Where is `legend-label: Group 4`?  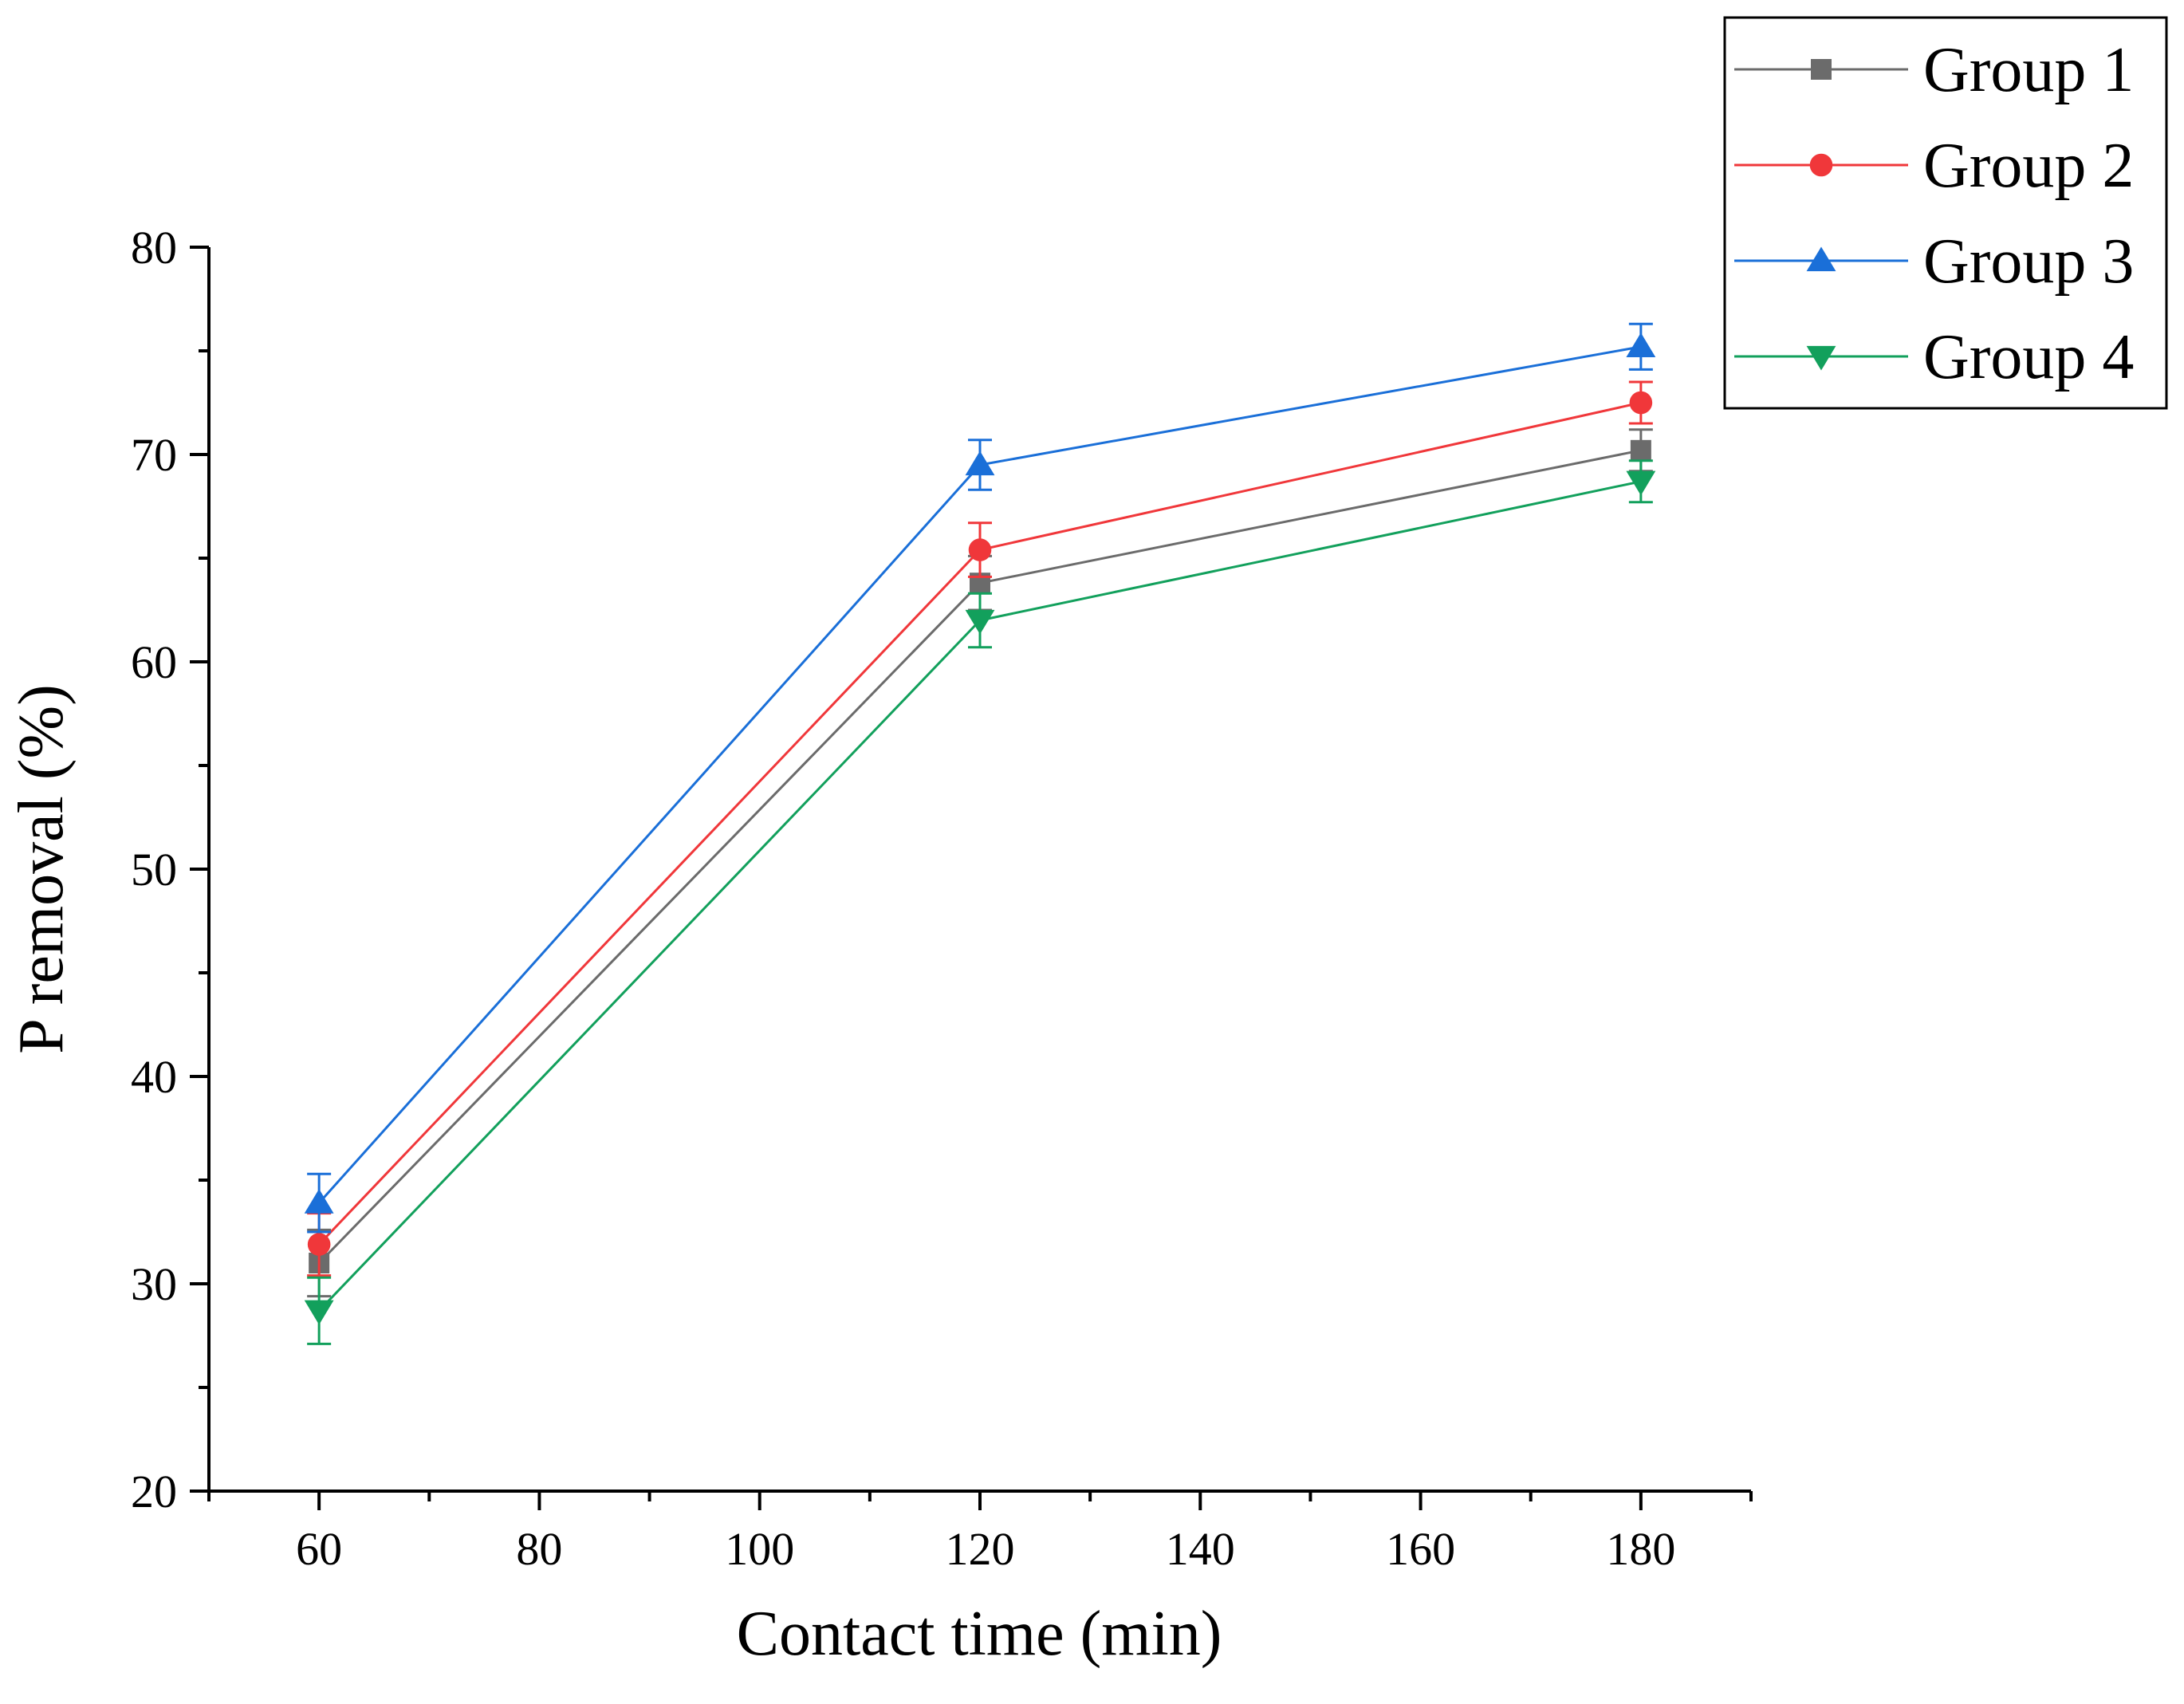 legend-label: Group 4 is located at coordinates (2028, 357).